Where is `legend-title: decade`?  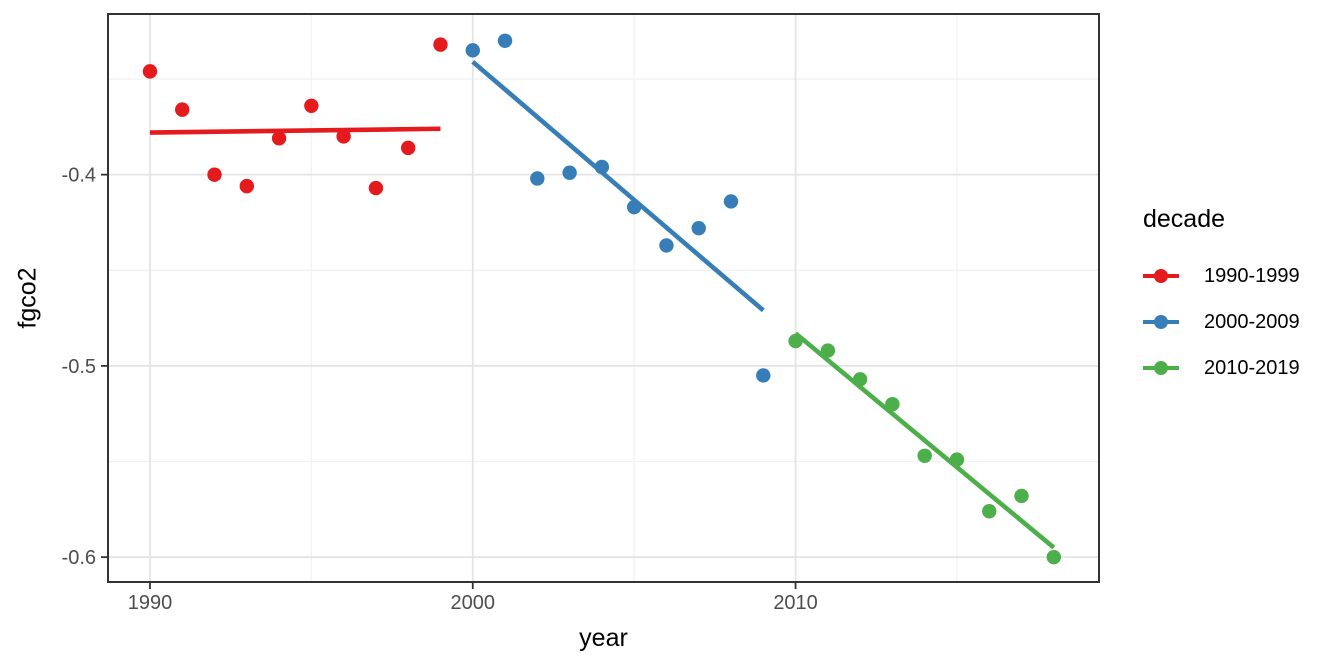 legend-title: decade is located at coordinates (1184, 219).